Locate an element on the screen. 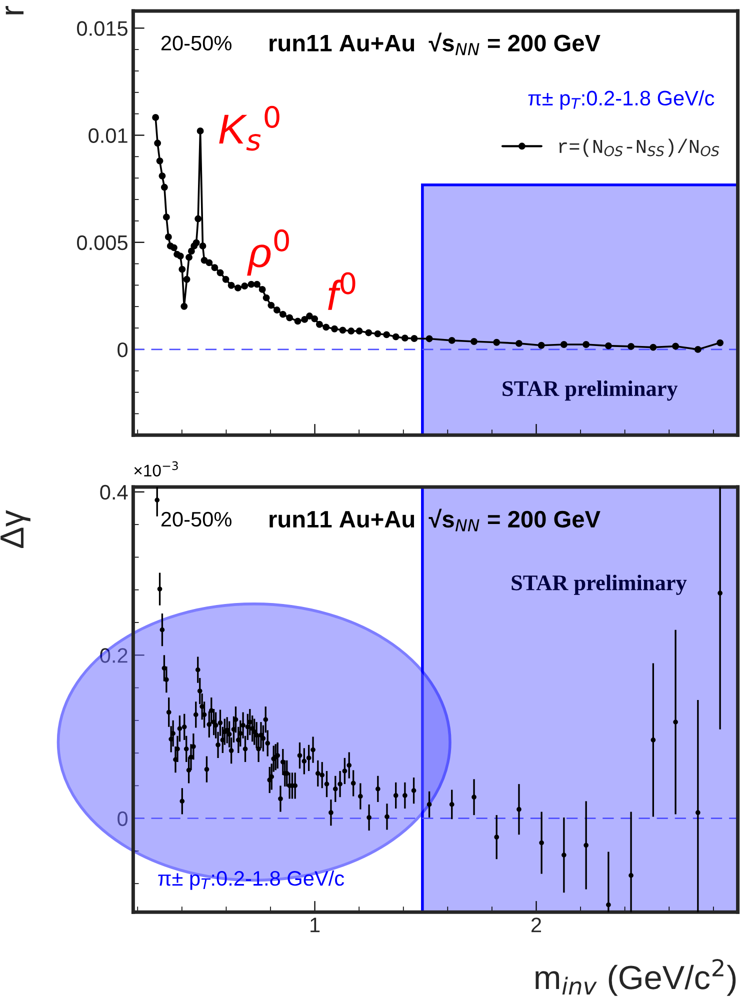 The width and height of the screenshot is (740, 998). y-tick-label: 0.4 is located at coordinates (114, 492).